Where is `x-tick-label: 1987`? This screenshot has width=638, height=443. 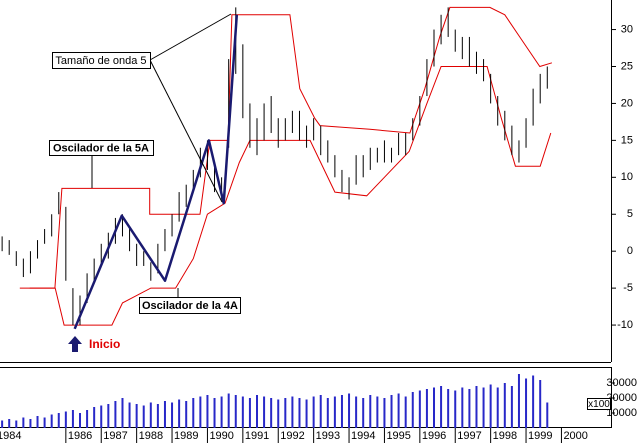
x-tick-label: 1987 is located at coordinates (115, 436).